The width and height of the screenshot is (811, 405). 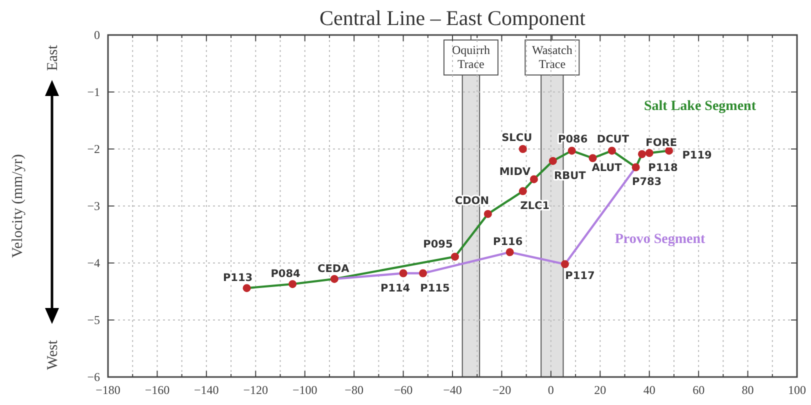 What do you see at coordinates (285, 274) in the screenshot?
I see `annotation: P084` at bounding box center [285, 274].